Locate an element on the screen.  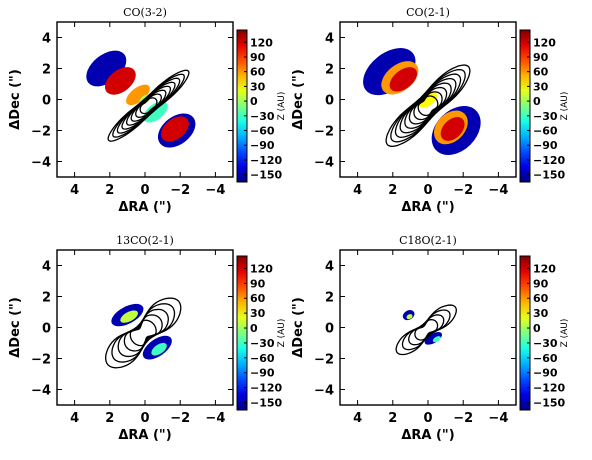
plot-frame is located at coordinates (428, 327).